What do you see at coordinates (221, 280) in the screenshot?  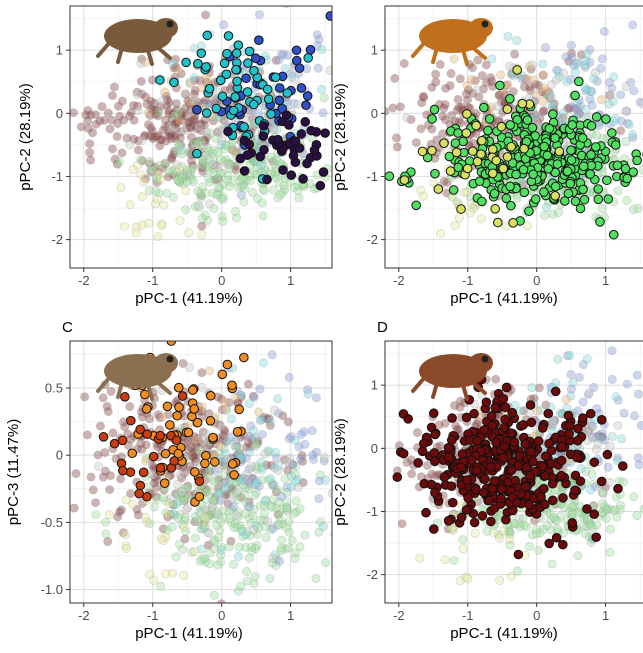 I see `x-tick-label: 0` at bounding box center [221, 280].